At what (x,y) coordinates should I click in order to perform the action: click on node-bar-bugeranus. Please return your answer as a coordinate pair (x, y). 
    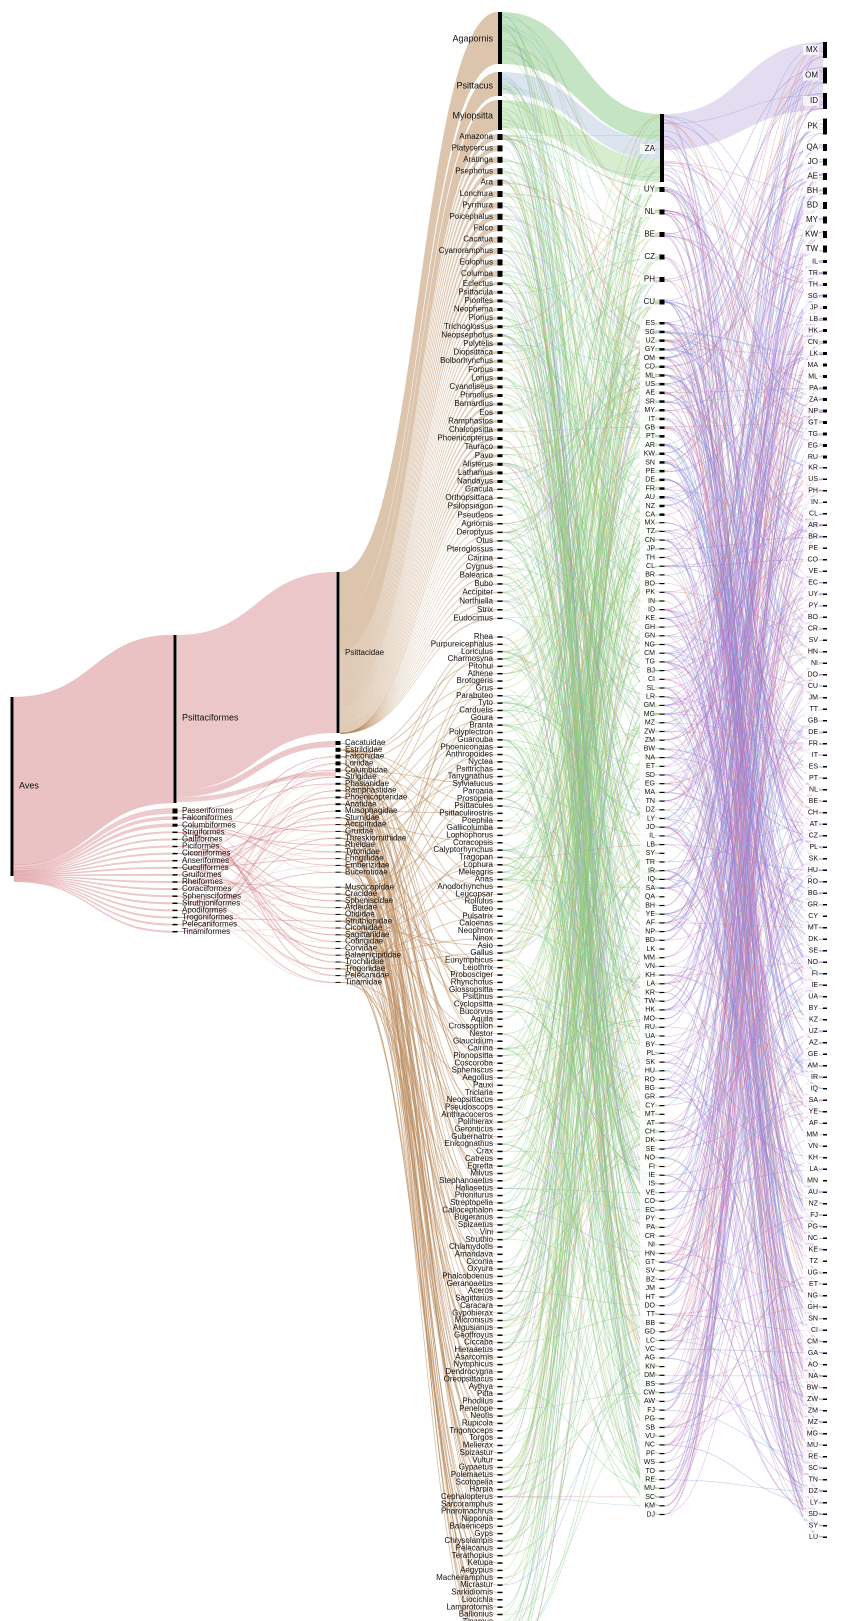
    Looking at the image, I should click on (500, 1217).